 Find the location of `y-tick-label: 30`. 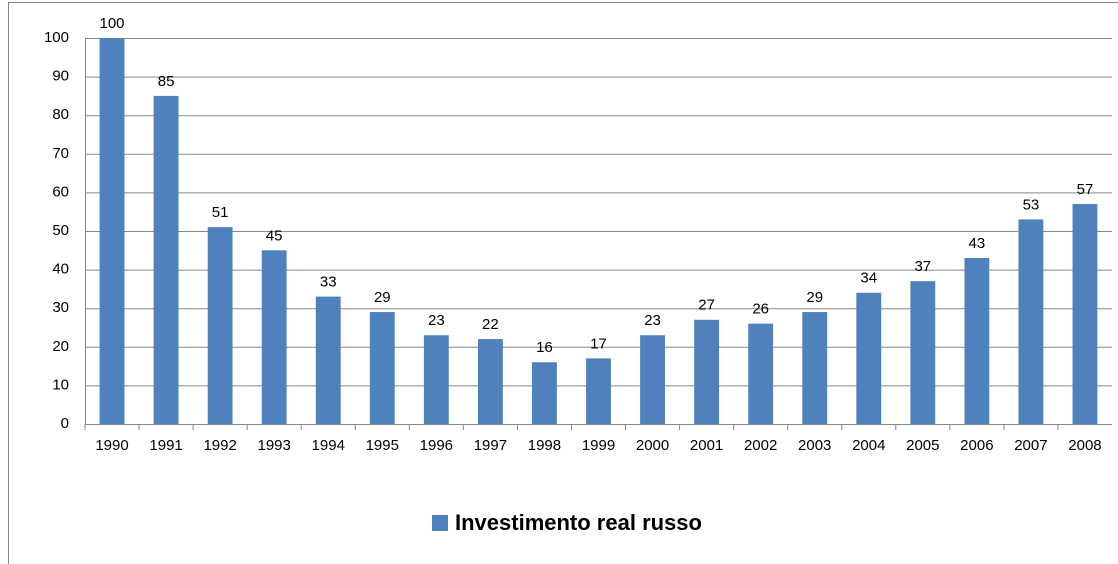

y-tick-label: 30 is located at coordinates (60, 307).